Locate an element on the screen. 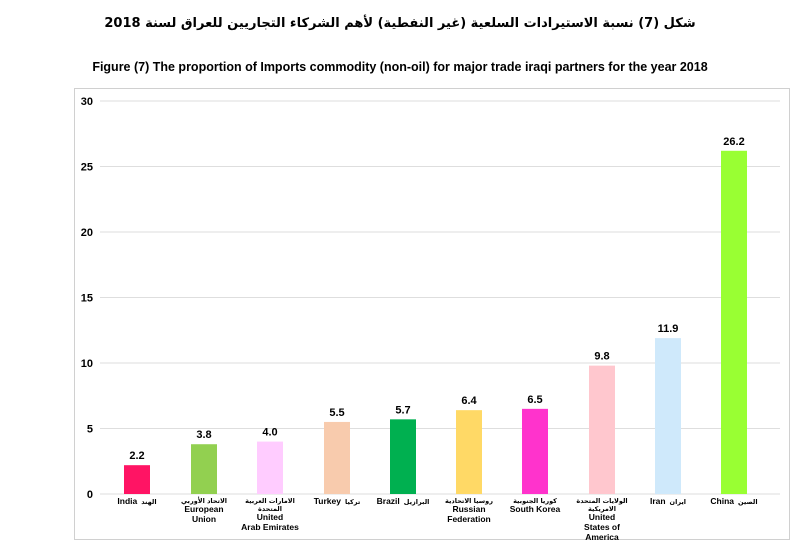 The width and height of the screenshot is (800, 544). x-tick-label: Turkey تركيا is located at coordinates (337, 501).